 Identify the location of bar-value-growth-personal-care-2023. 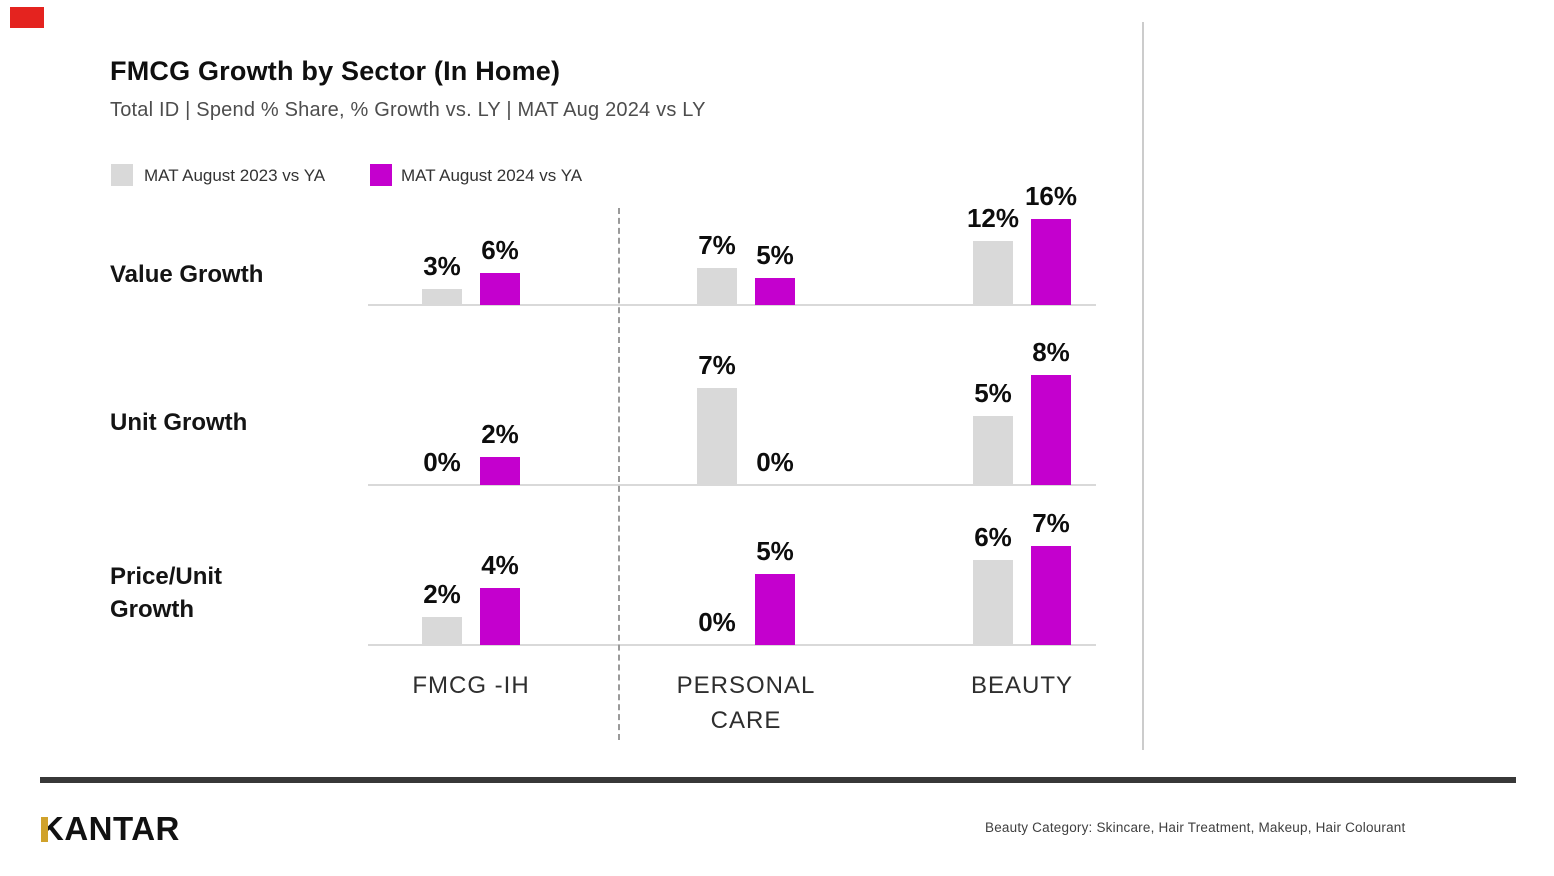
(717, 286).